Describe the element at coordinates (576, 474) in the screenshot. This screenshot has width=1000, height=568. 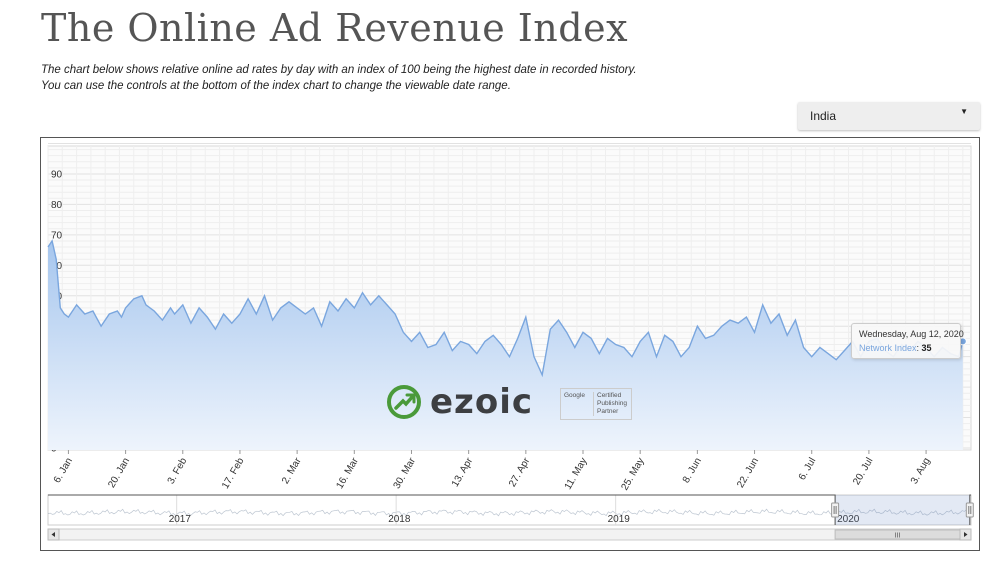
I see `x-tick-label: 11. May` at that location.